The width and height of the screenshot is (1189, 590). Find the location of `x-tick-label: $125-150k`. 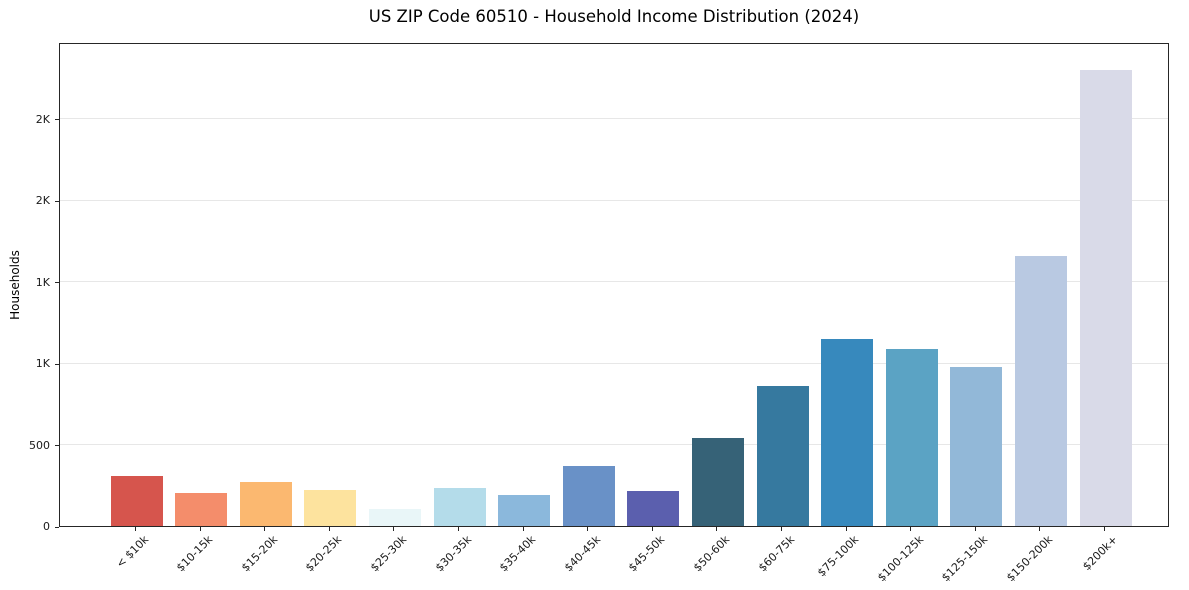

x-tick-label: $125-150k is located at coordinates (965, 559).